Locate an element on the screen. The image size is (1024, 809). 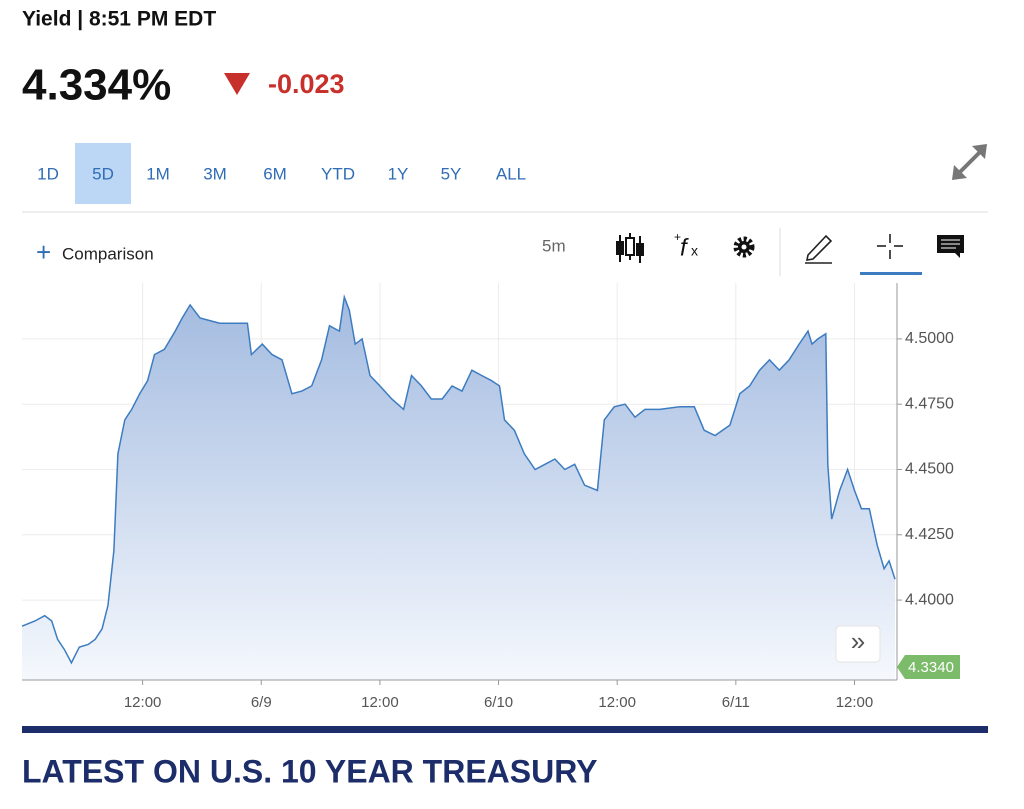
fx-icon: x is located at coordinates (694, 251).